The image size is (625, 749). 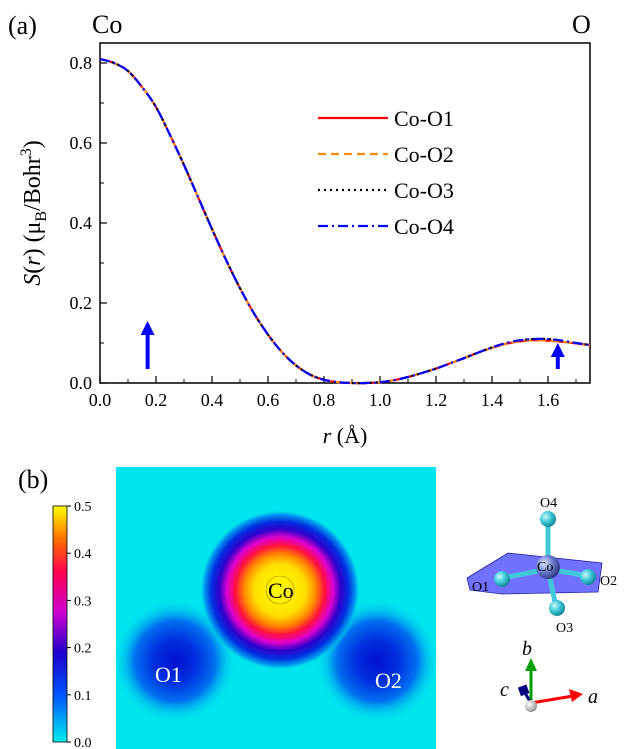 I want to click on map-label-o2: O2, so click(x=388, y=680).